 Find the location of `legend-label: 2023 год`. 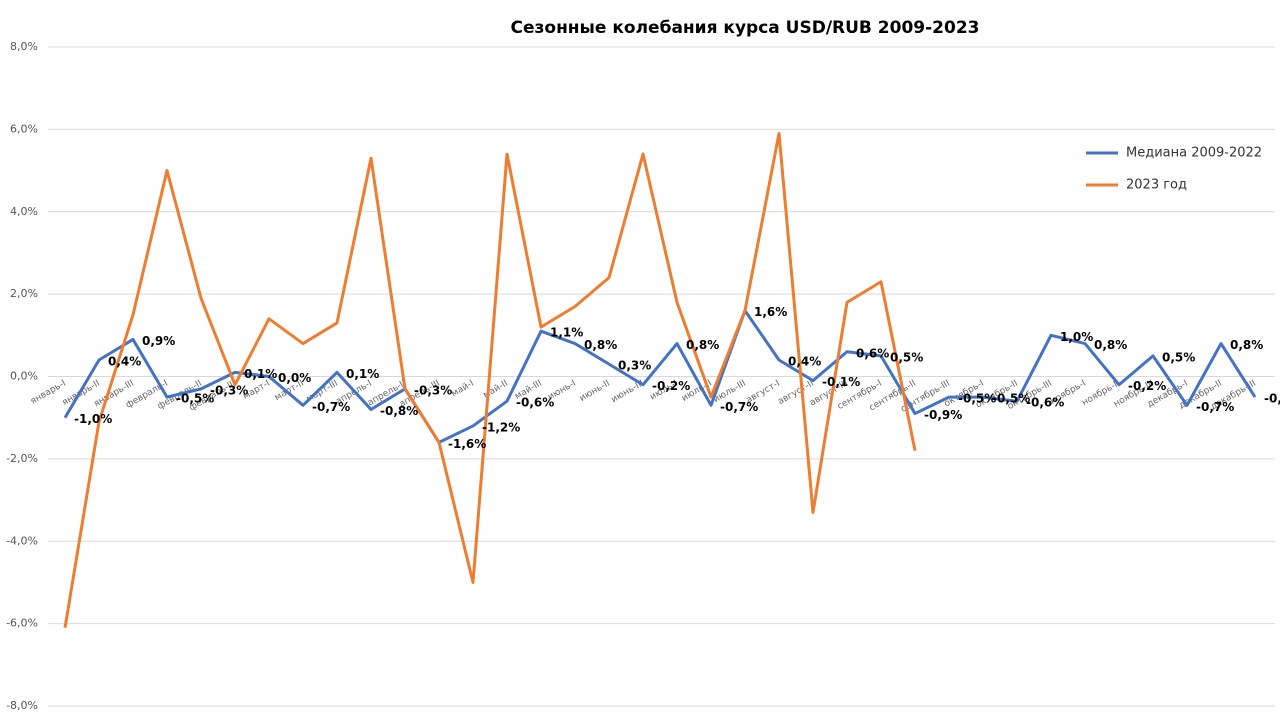

legend-label: 2023 год is located at coordinates (1156, 185).